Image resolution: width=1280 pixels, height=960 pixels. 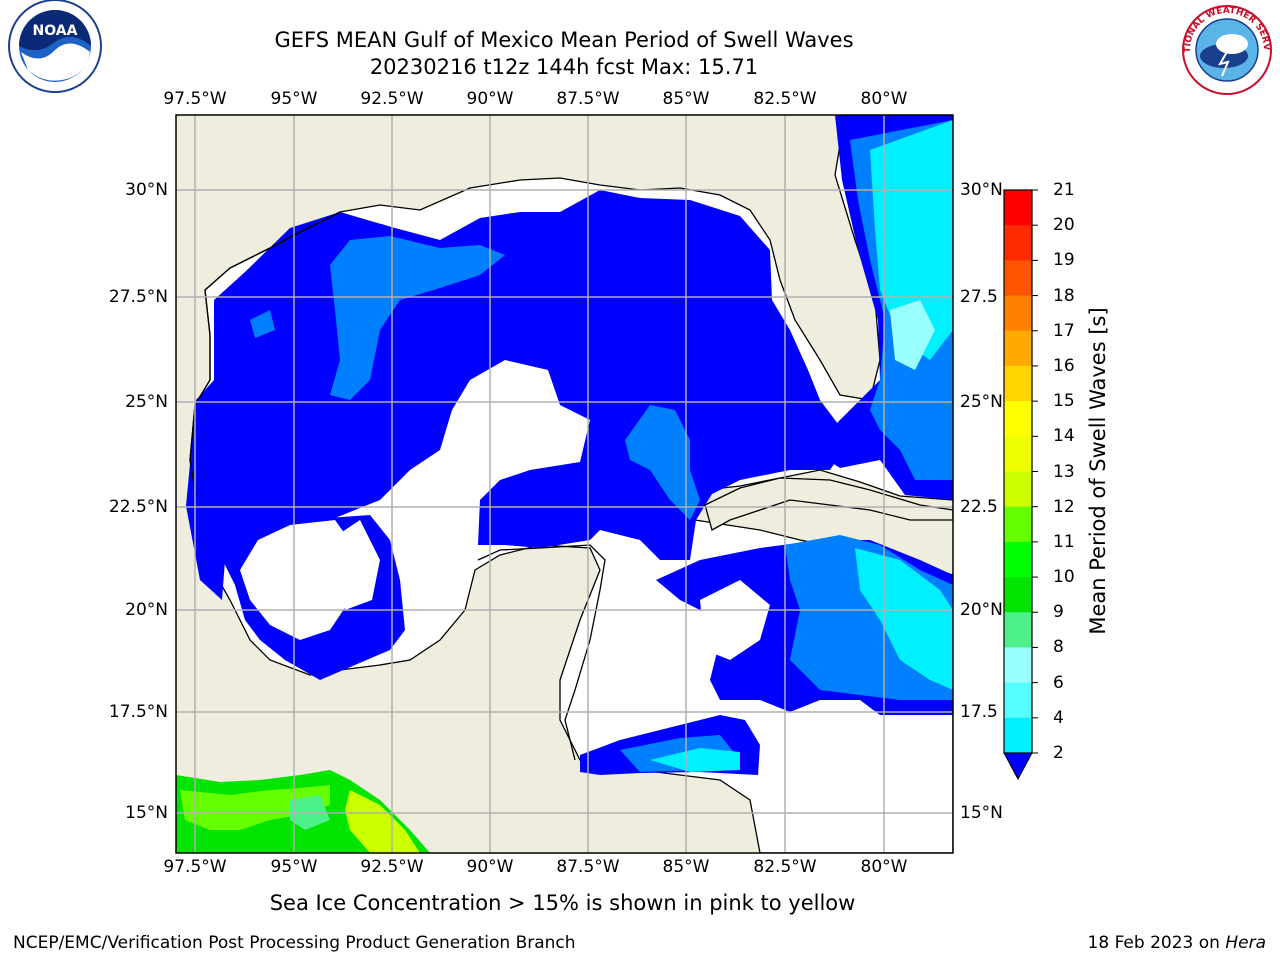 What do you see at coordinates (1058, 682) in the screenshot?
I see `colorbar-tick-label: 6` at bounding box center [1058, 682].